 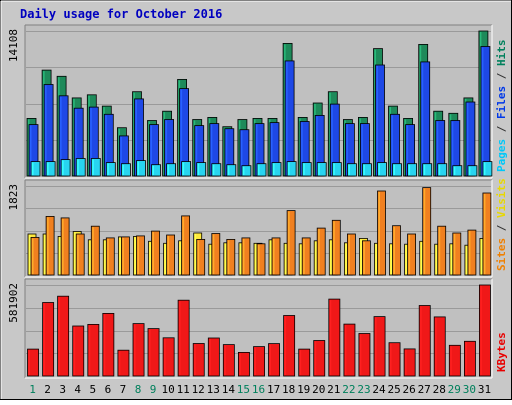 What do you see at coordinates (123, 389) in the screenshot?
I see `x-tick-label-7: 7` at bounding box center [123, 389].